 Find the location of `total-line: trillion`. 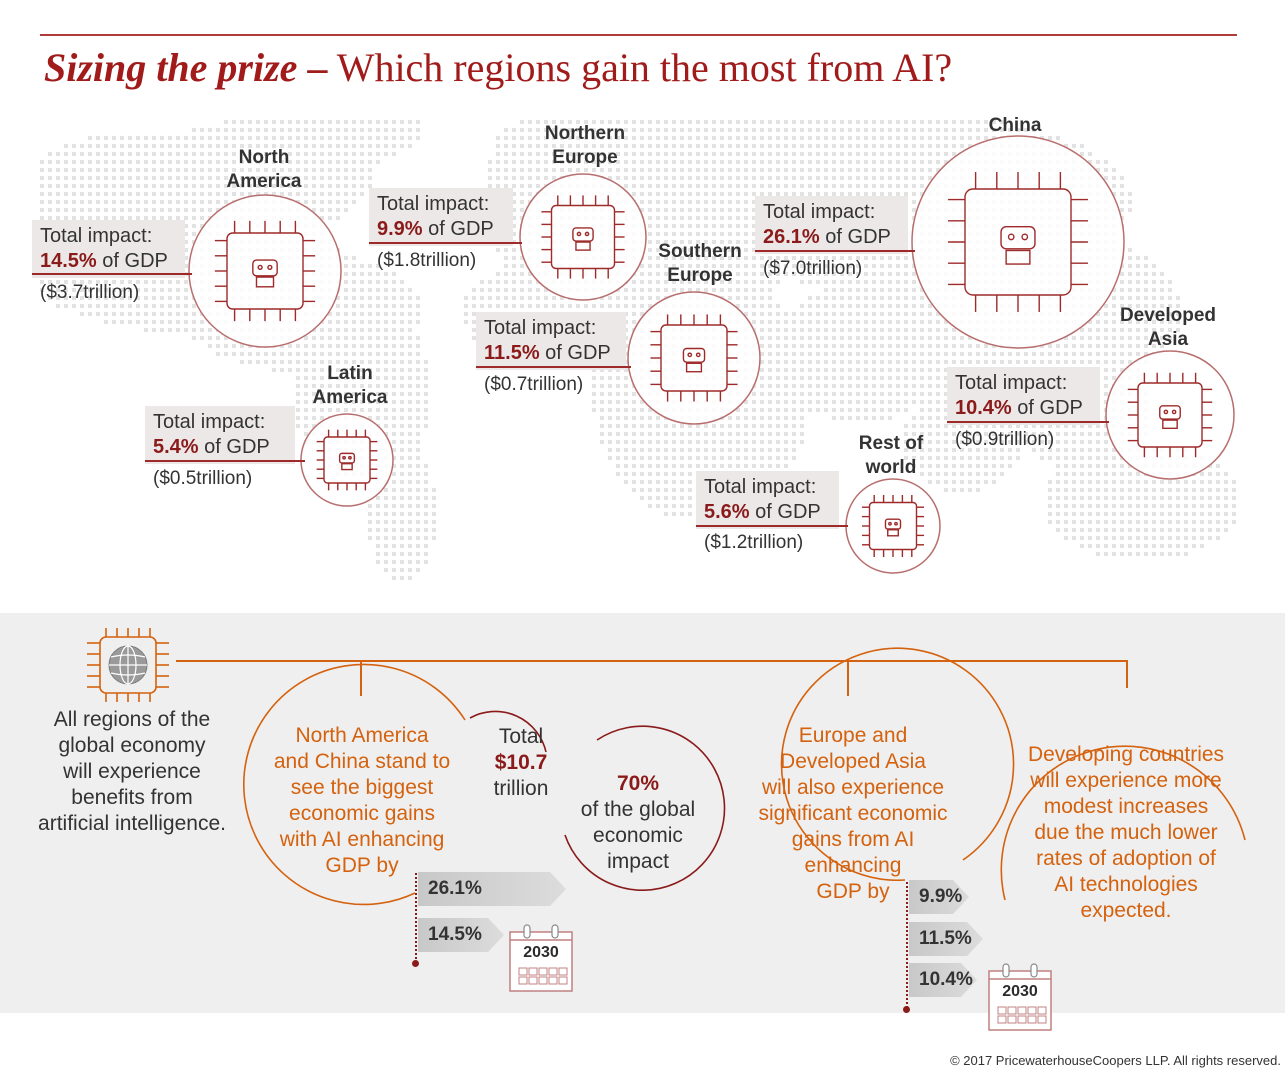

total-line: trillion is located at coordinates (521, 788).